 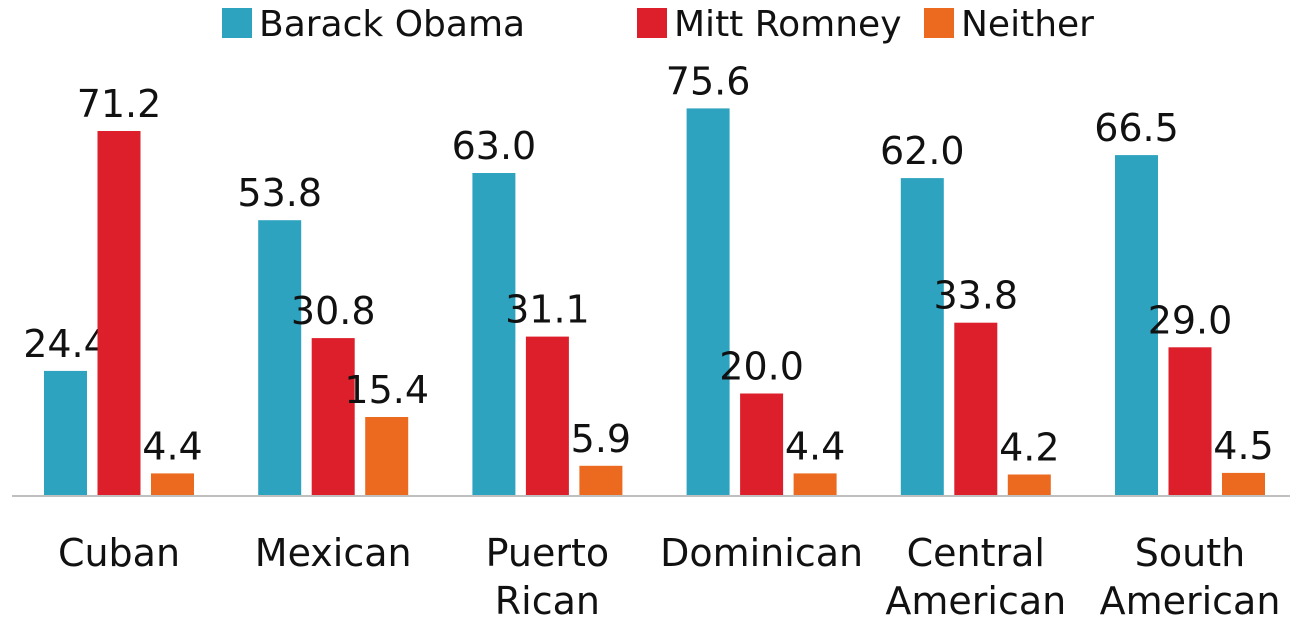 I want to click on category-label-cuban: Cuban, so click(x=119, y=553).